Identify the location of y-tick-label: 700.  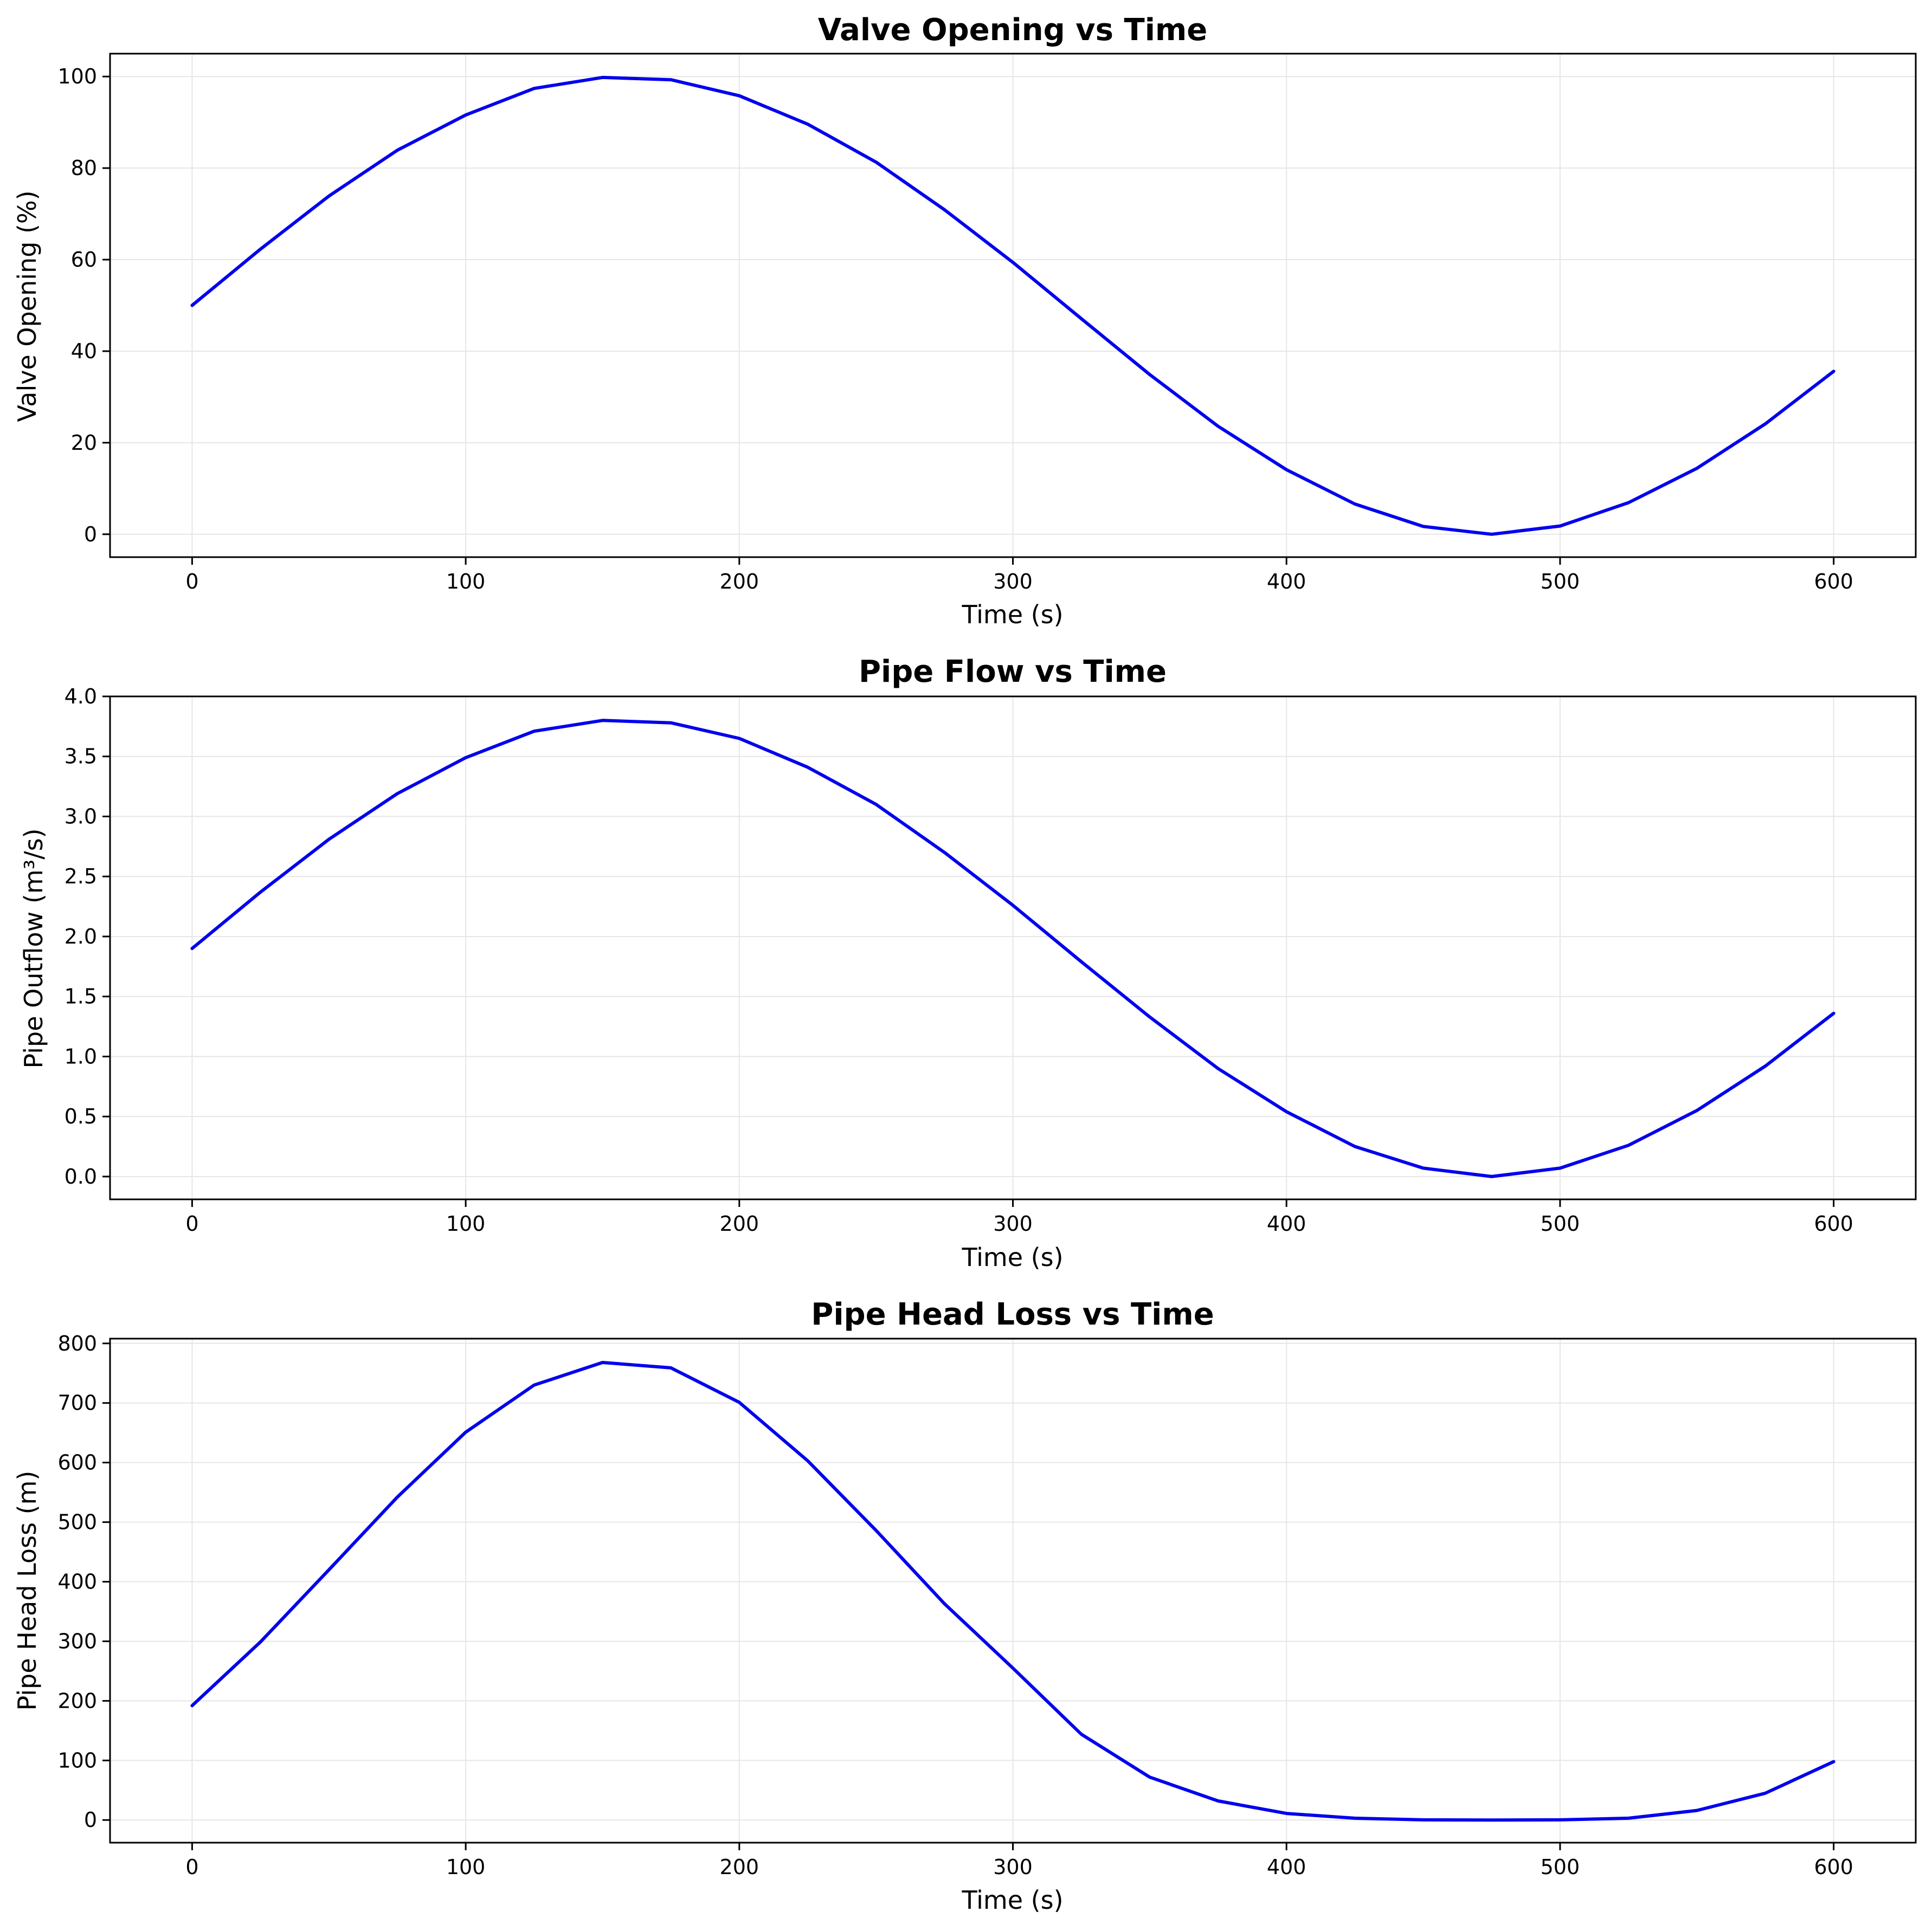
(77, 1403).